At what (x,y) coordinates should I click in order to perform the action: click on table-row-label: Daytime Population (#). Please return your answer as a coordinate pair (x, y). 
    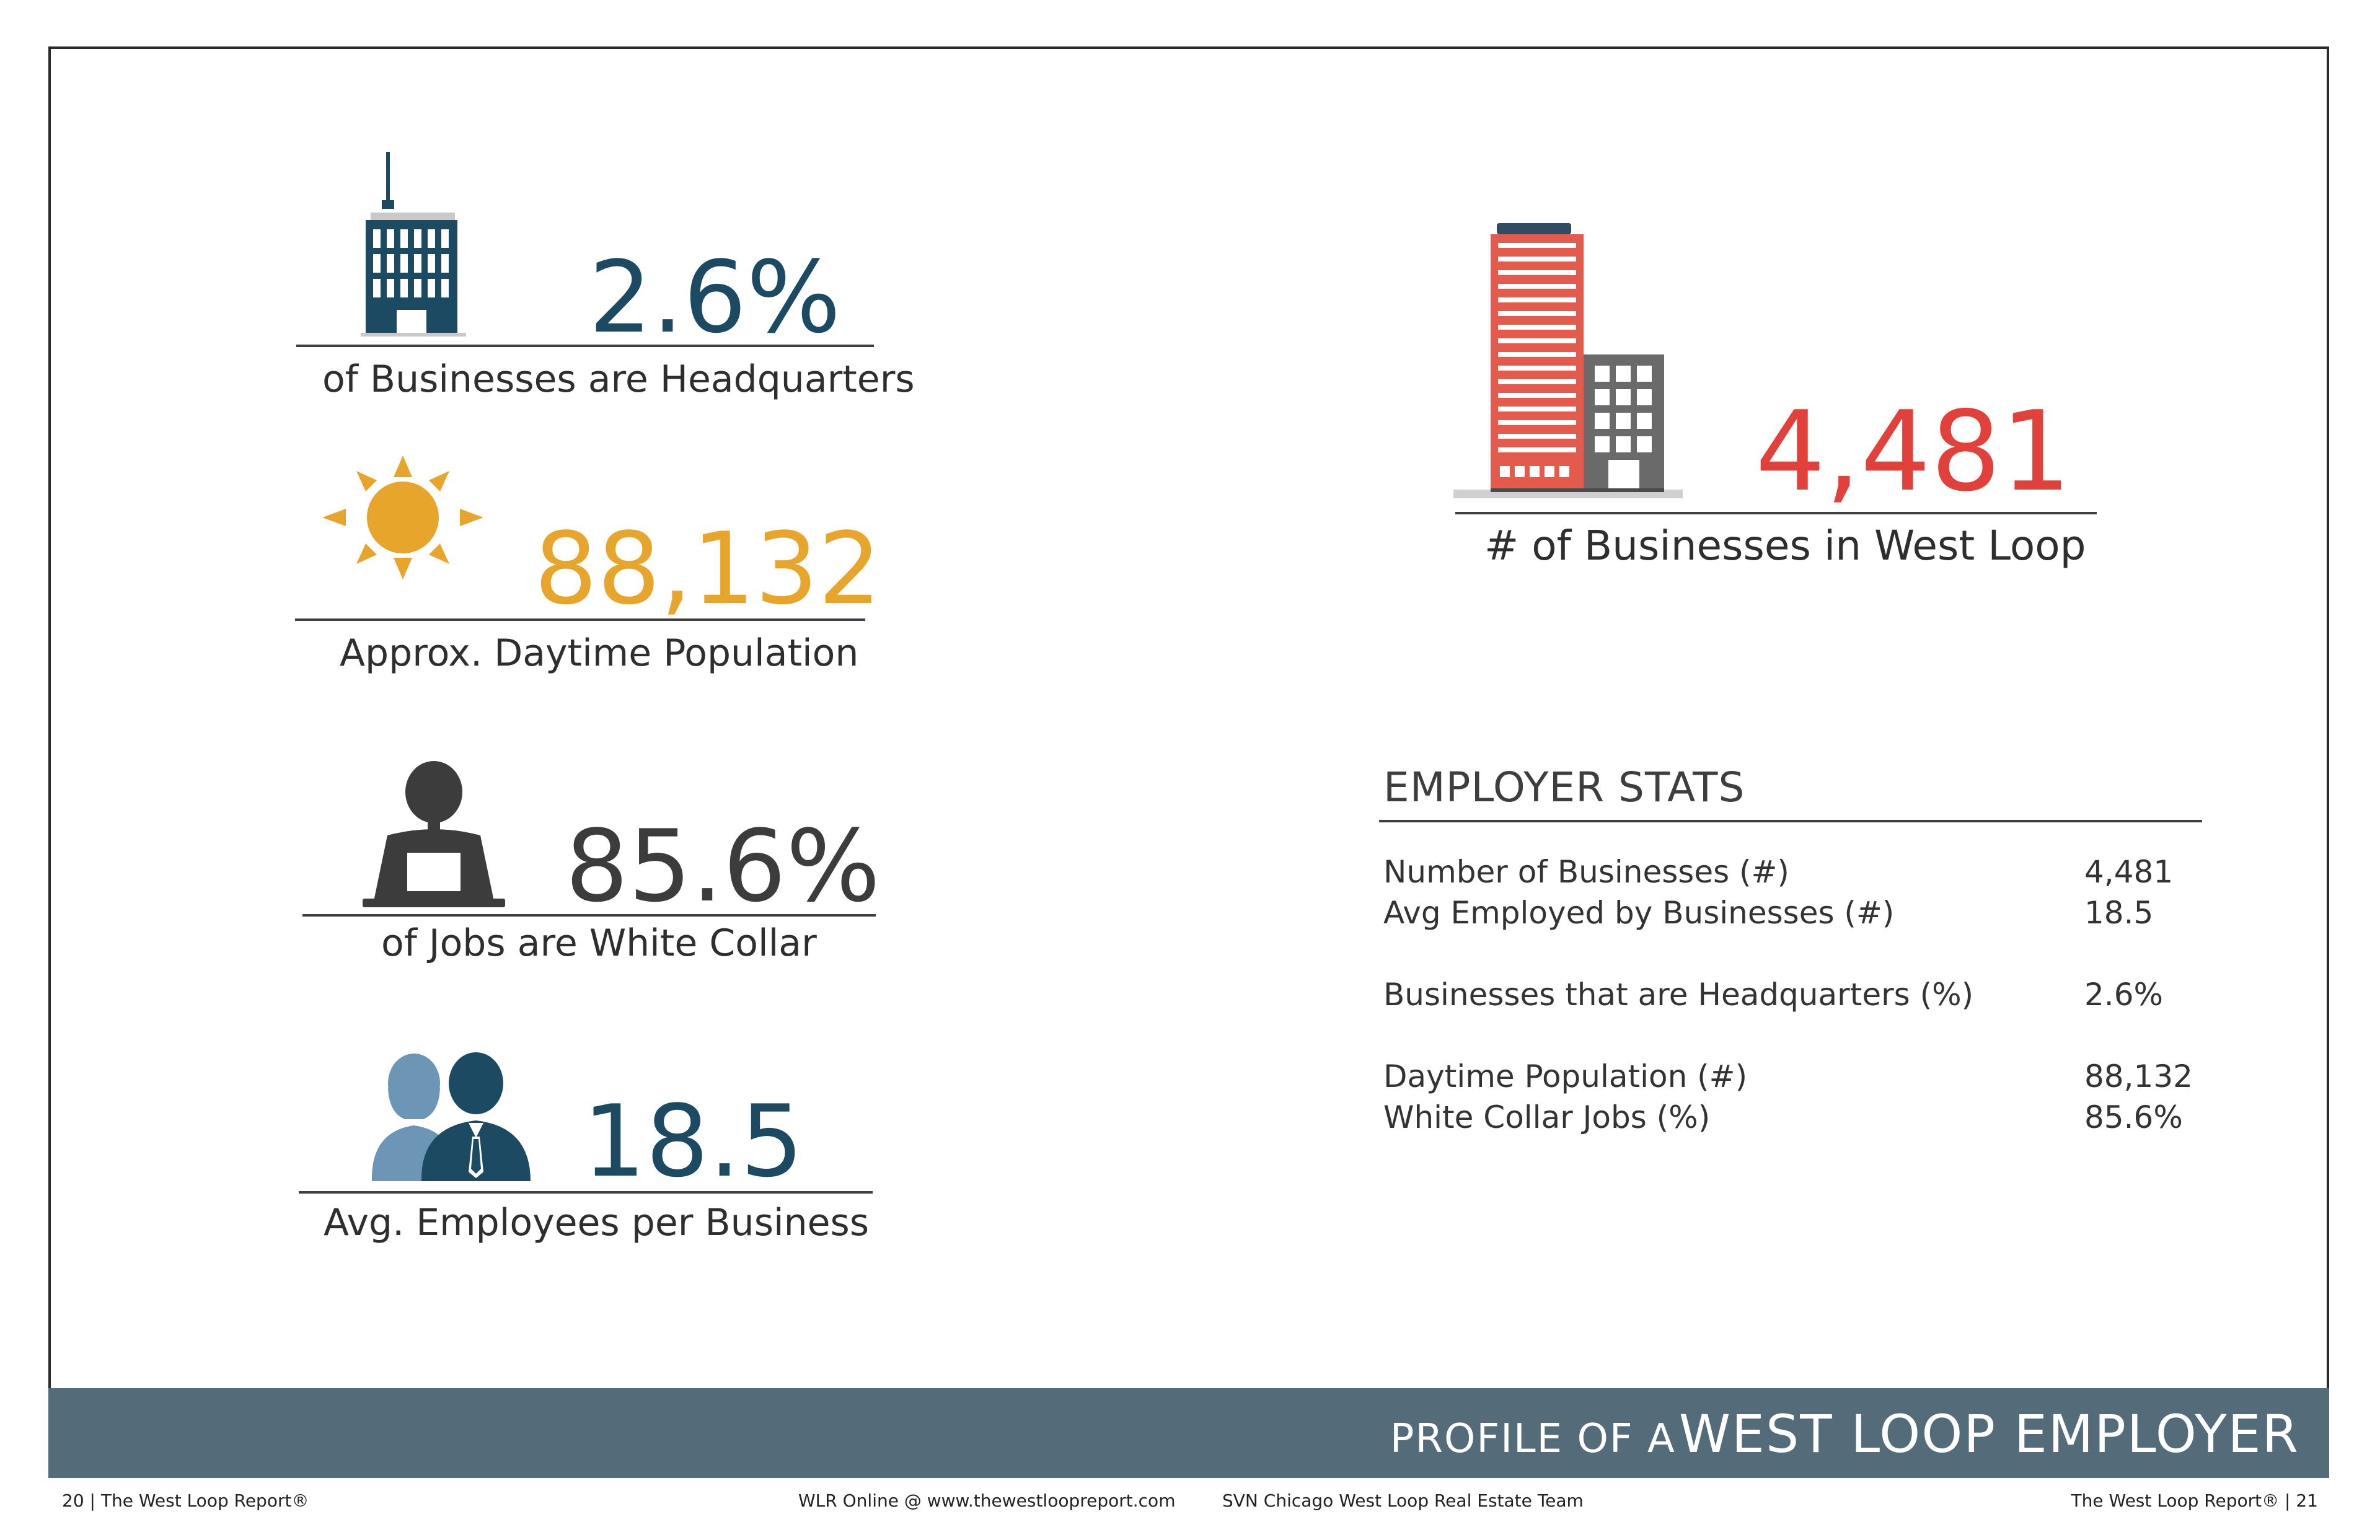
    Looking at the image, I should click on (1565, 1076).